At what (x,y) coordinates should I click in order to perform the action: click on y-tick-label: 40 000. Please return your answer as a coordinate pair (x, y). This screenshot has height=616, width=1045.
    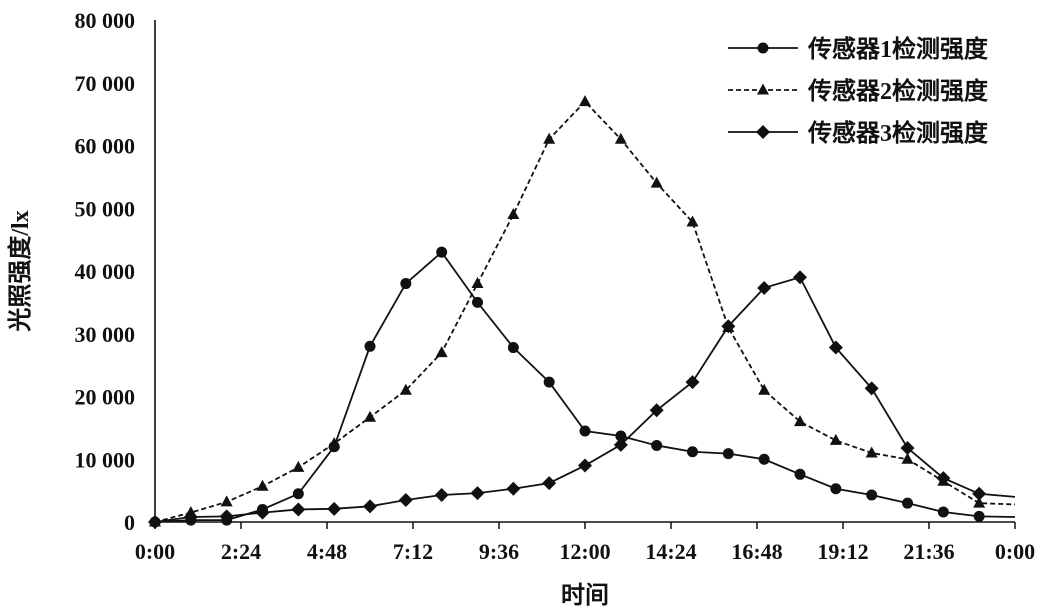
    Looking at the image, I should click on (105, 271).